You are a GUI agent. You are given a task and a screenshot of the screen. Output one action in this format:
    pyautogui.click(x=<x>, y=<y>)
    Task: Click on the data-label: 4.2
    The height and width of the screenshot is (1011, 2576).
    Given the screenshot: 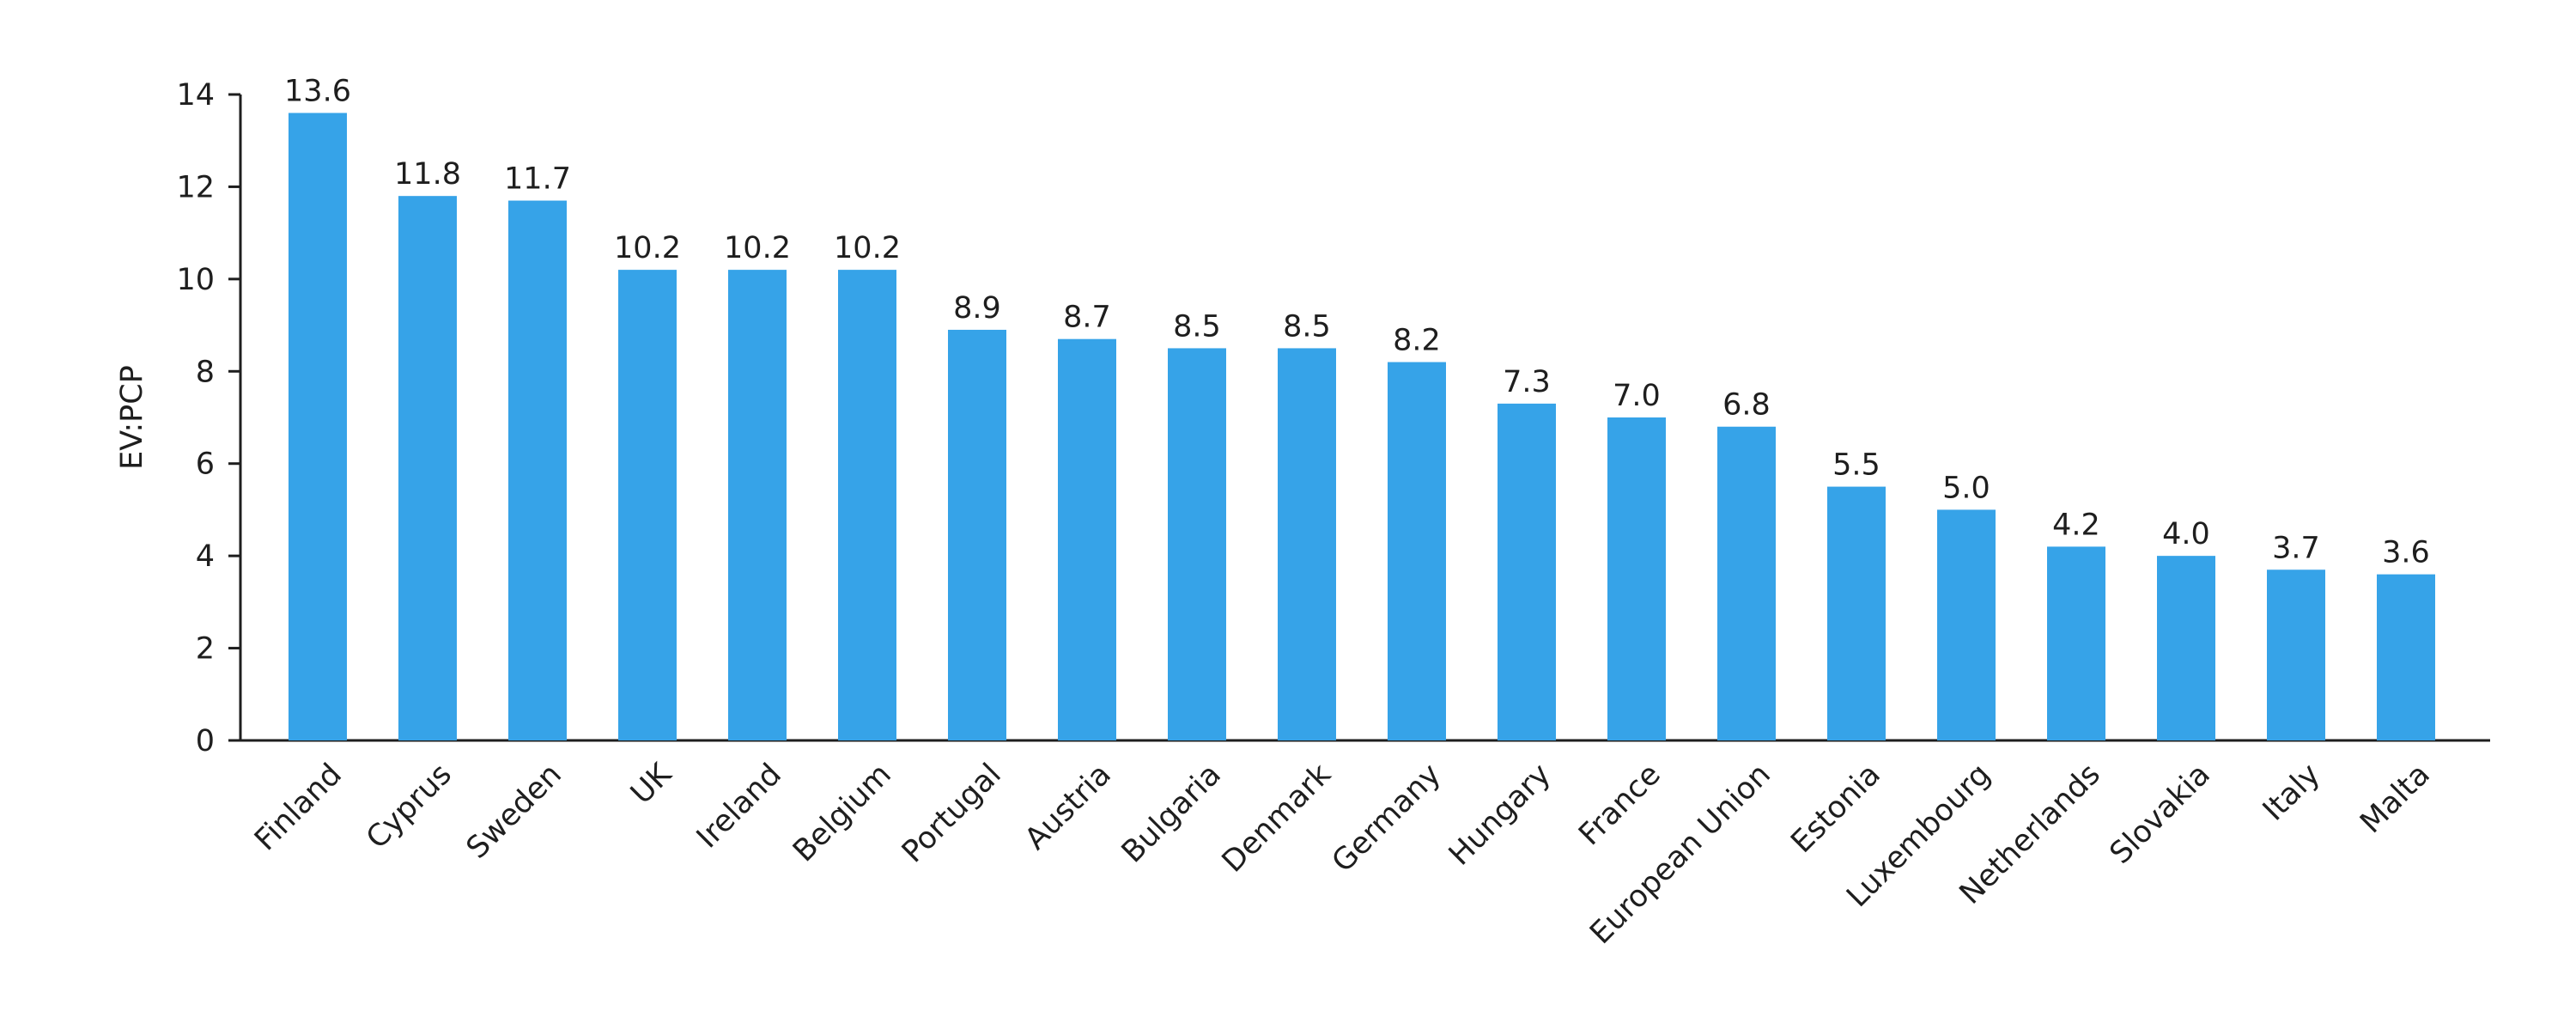 What is the action you would take?
    pyautogui.click(x=2076, y=525)
    